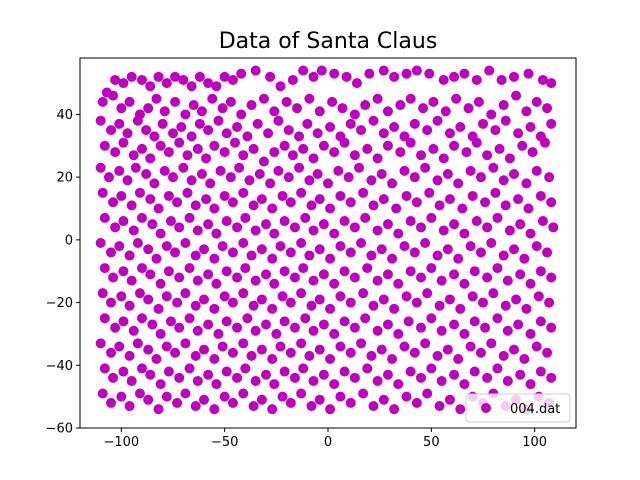 The image size is (640, 480). I want to click on legend-label: 004.dat, so click(535, 409).